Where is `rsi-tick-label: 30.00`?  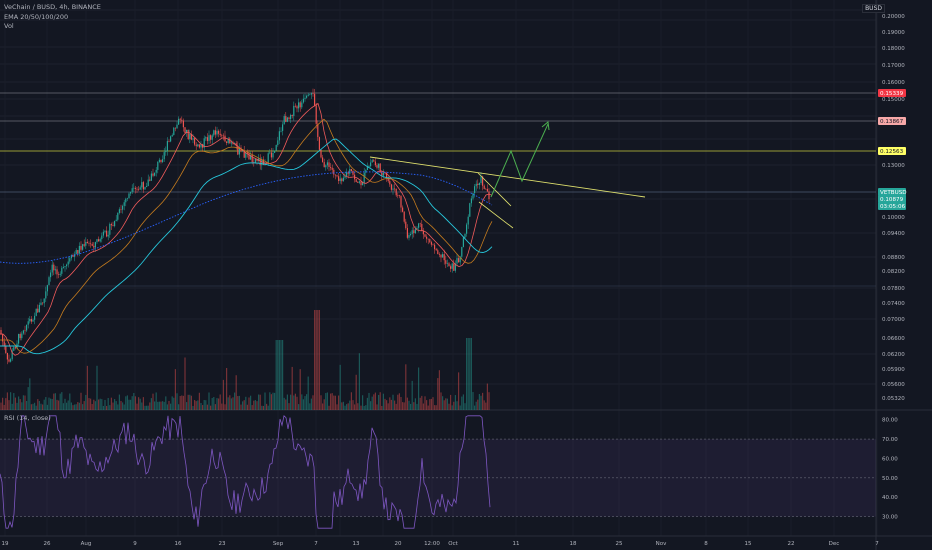 rsi-tick-label: 30.00 is located at coordinates (890, 518).